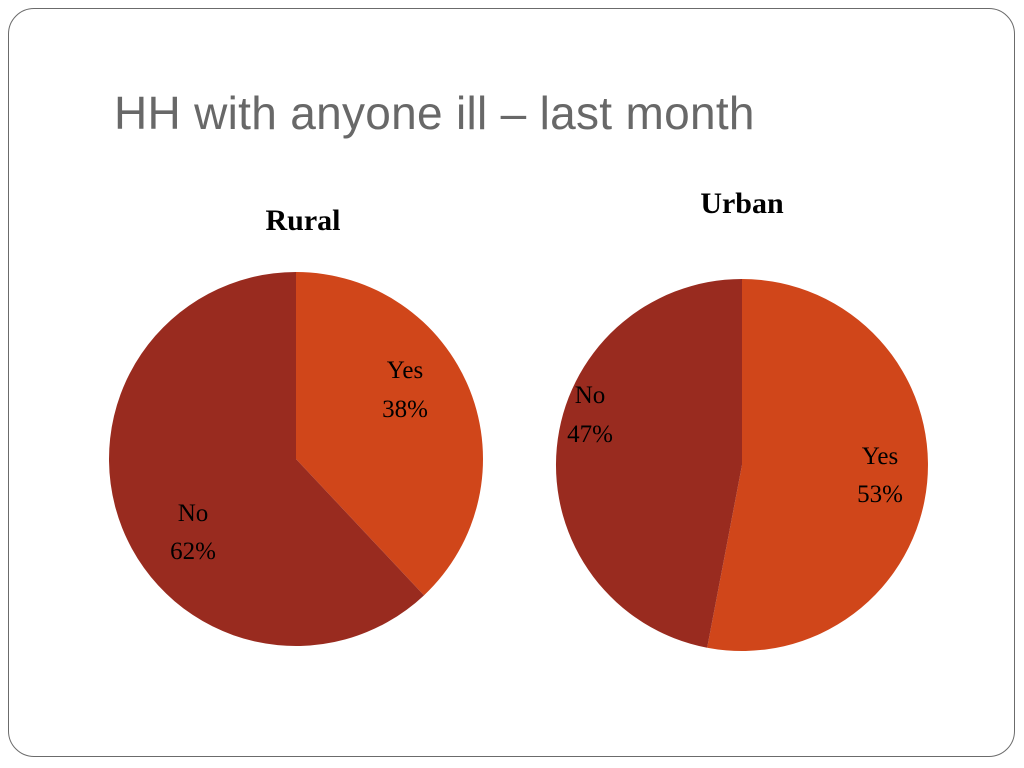 Image resolution: width=1024 pixels, height=768 pixels. What do you see at coordinates (405, 370) in the screenshot?
I see `rural-yes-label: Yes` at bounding box center [405, 370].